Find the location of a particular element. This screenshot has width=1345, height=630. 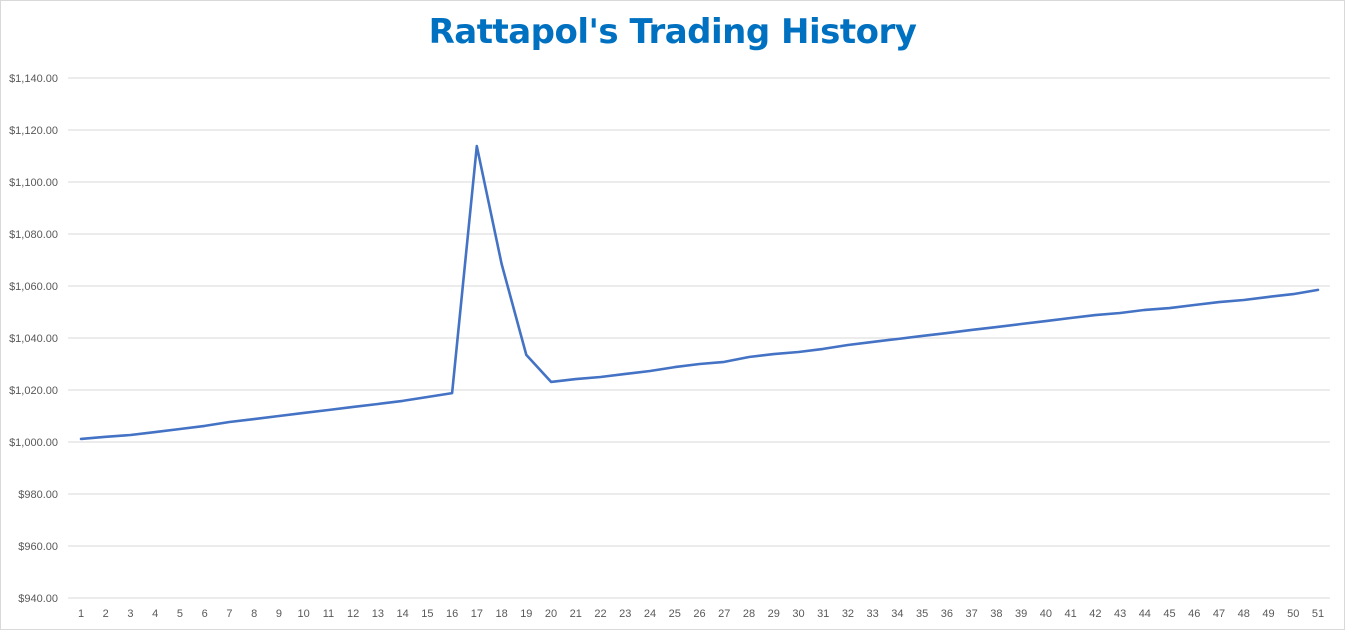

x-tick-label: 37 is located at coordinates (972, 614).